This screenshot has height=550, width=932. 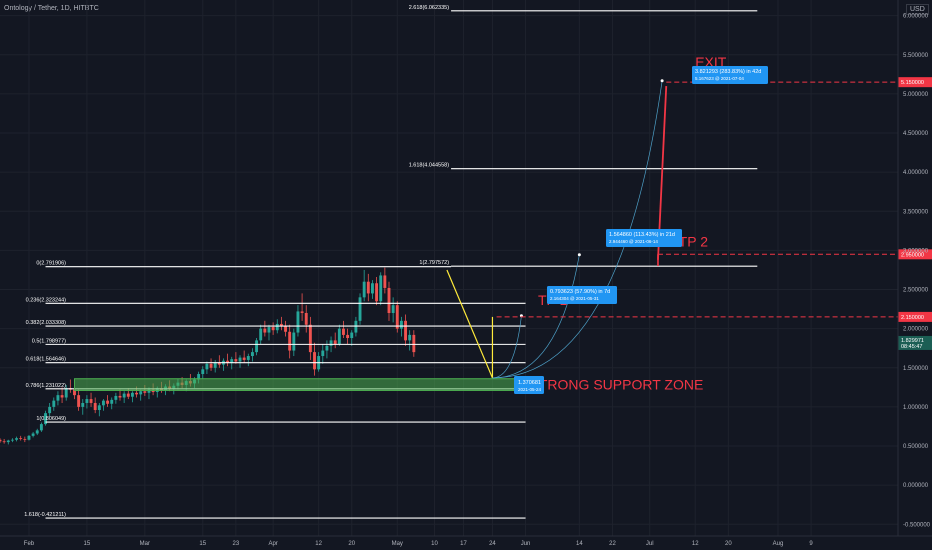 What do you see at coordinates (526, 544) in the screenshot?
I see `x-tick-label: Jun` at bounding box center [526, 544].